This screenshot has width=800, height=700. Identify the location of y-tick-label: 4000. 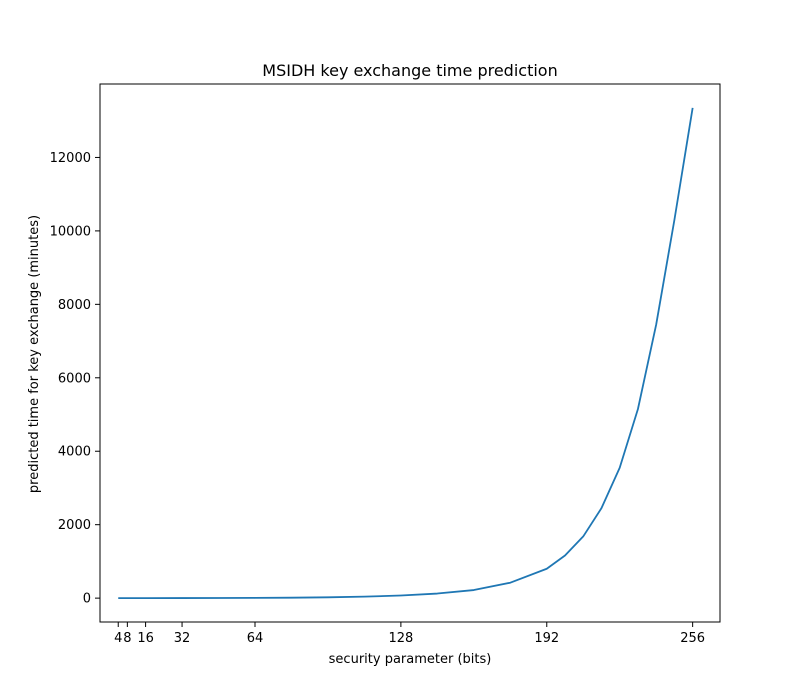
(74, 452).